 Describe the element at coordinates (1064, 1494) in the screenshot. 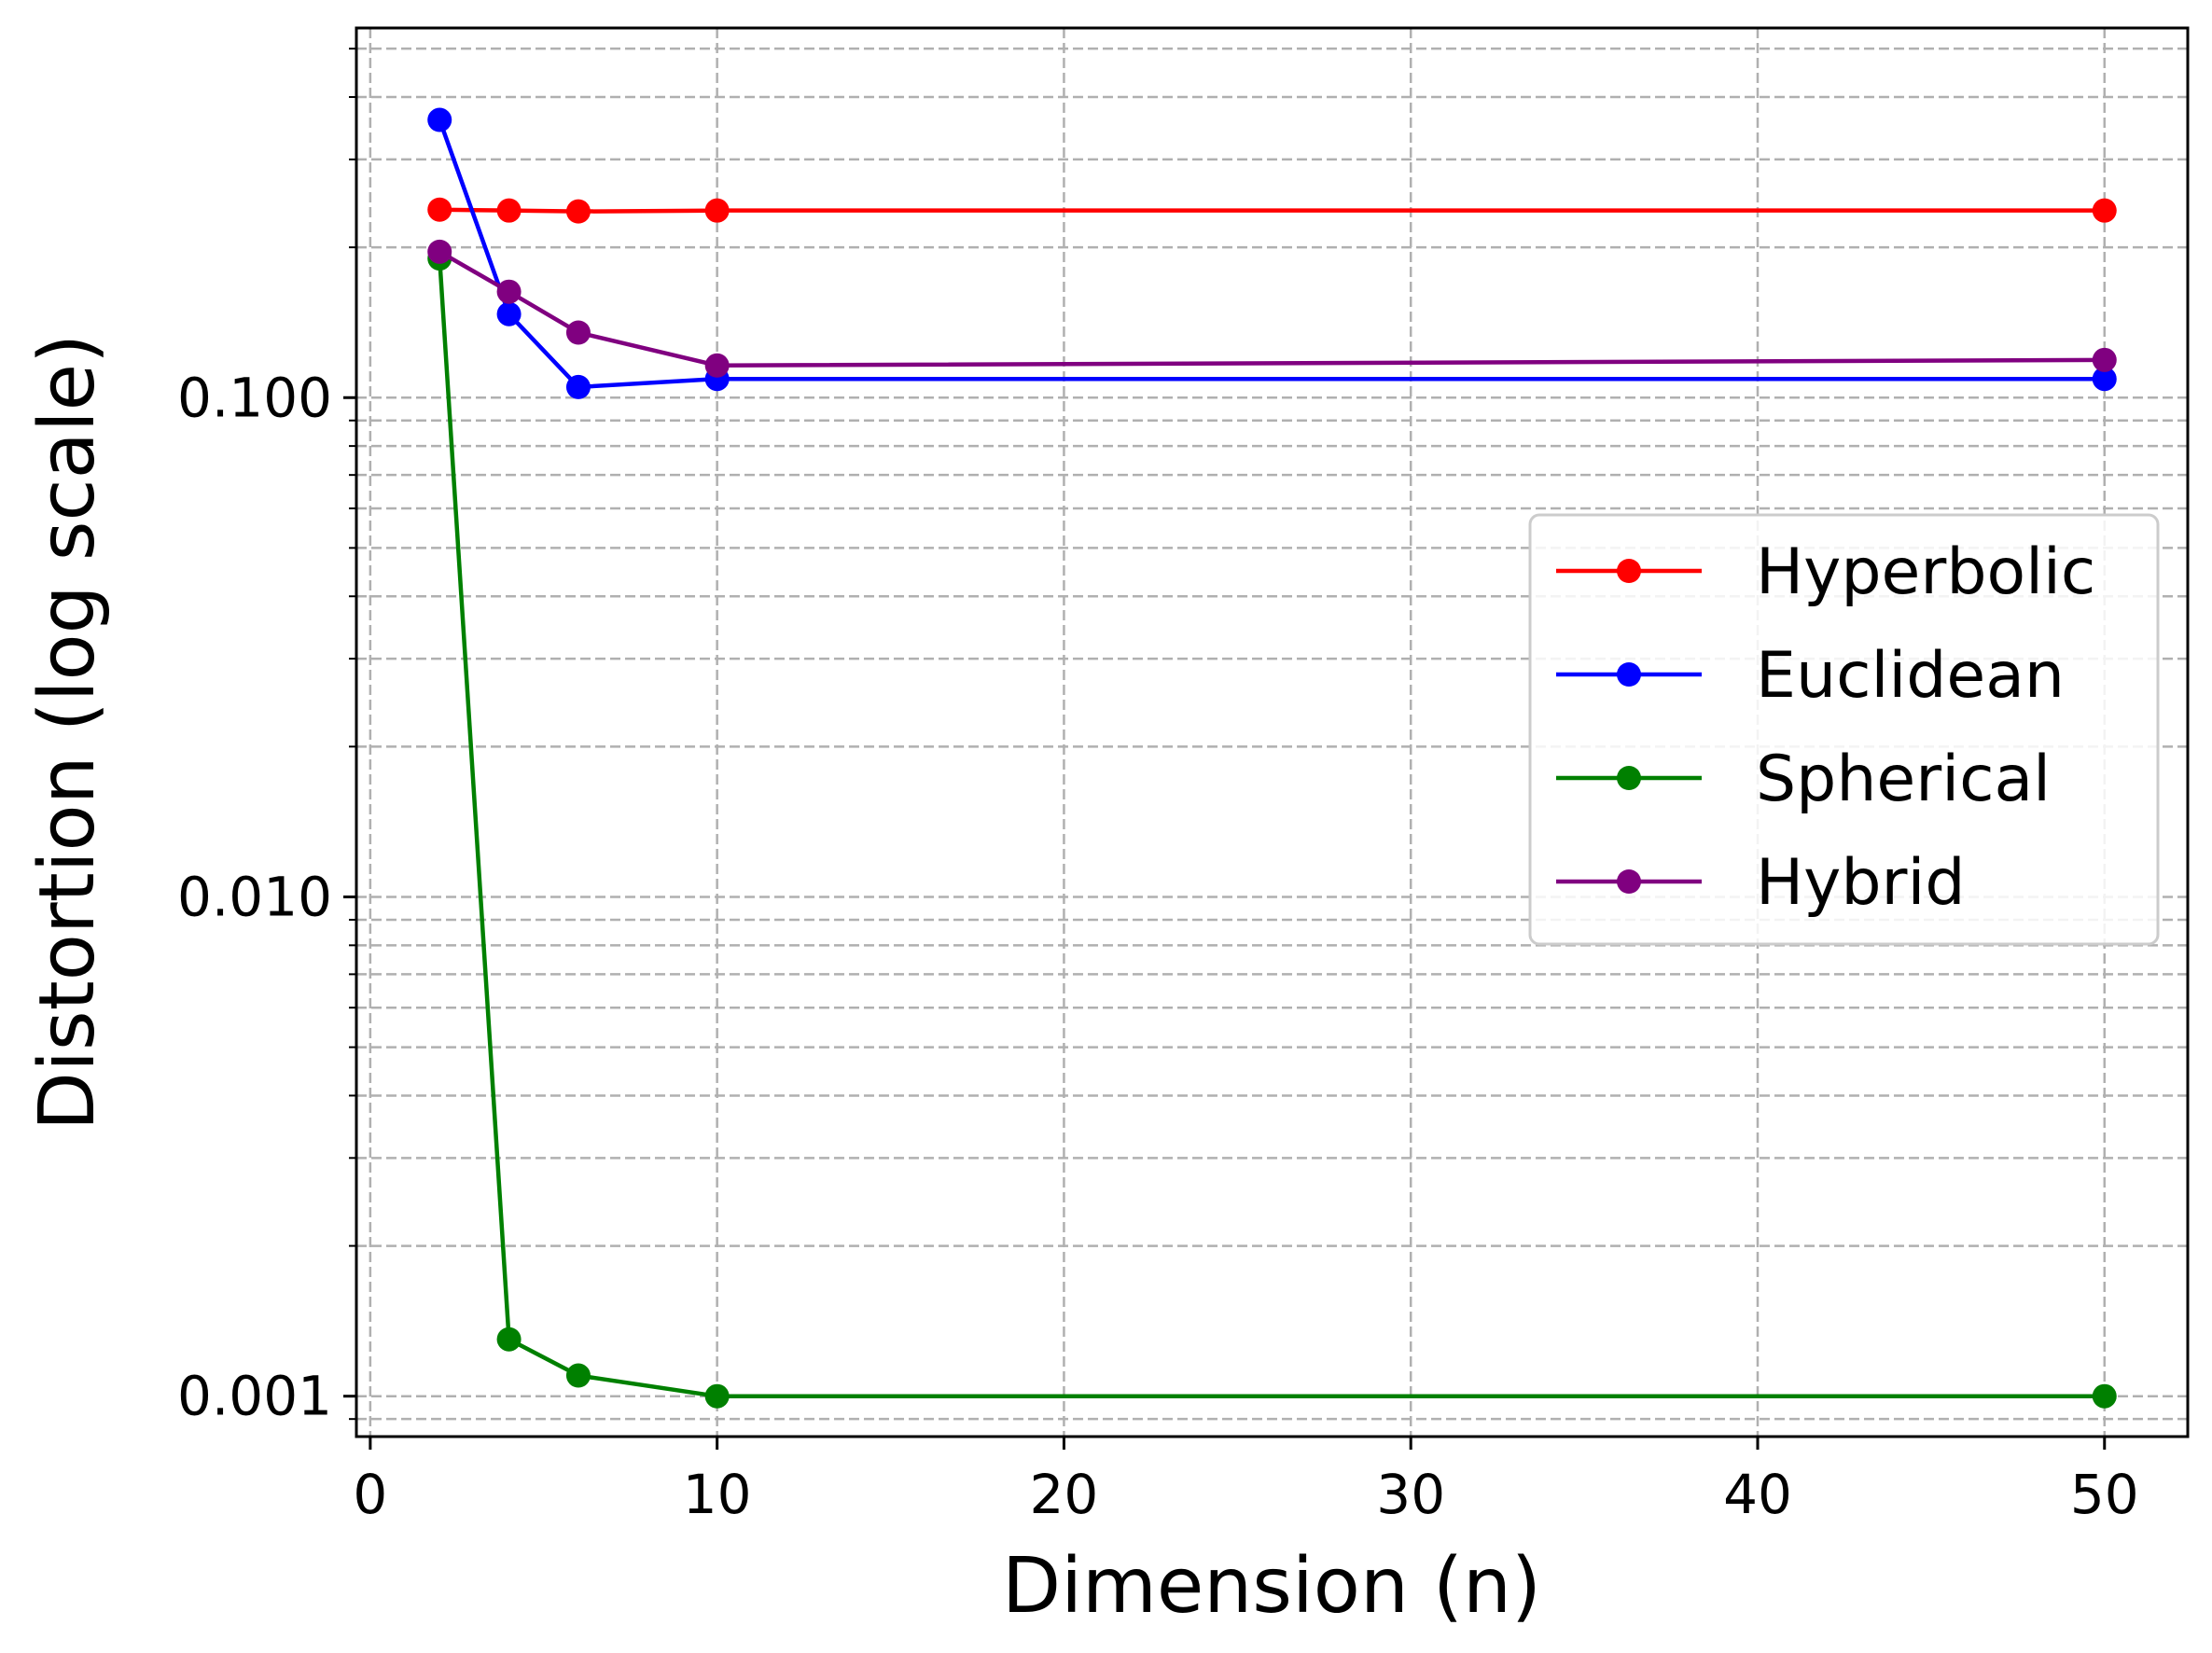

I see `x-tick-label: 20` at that location.